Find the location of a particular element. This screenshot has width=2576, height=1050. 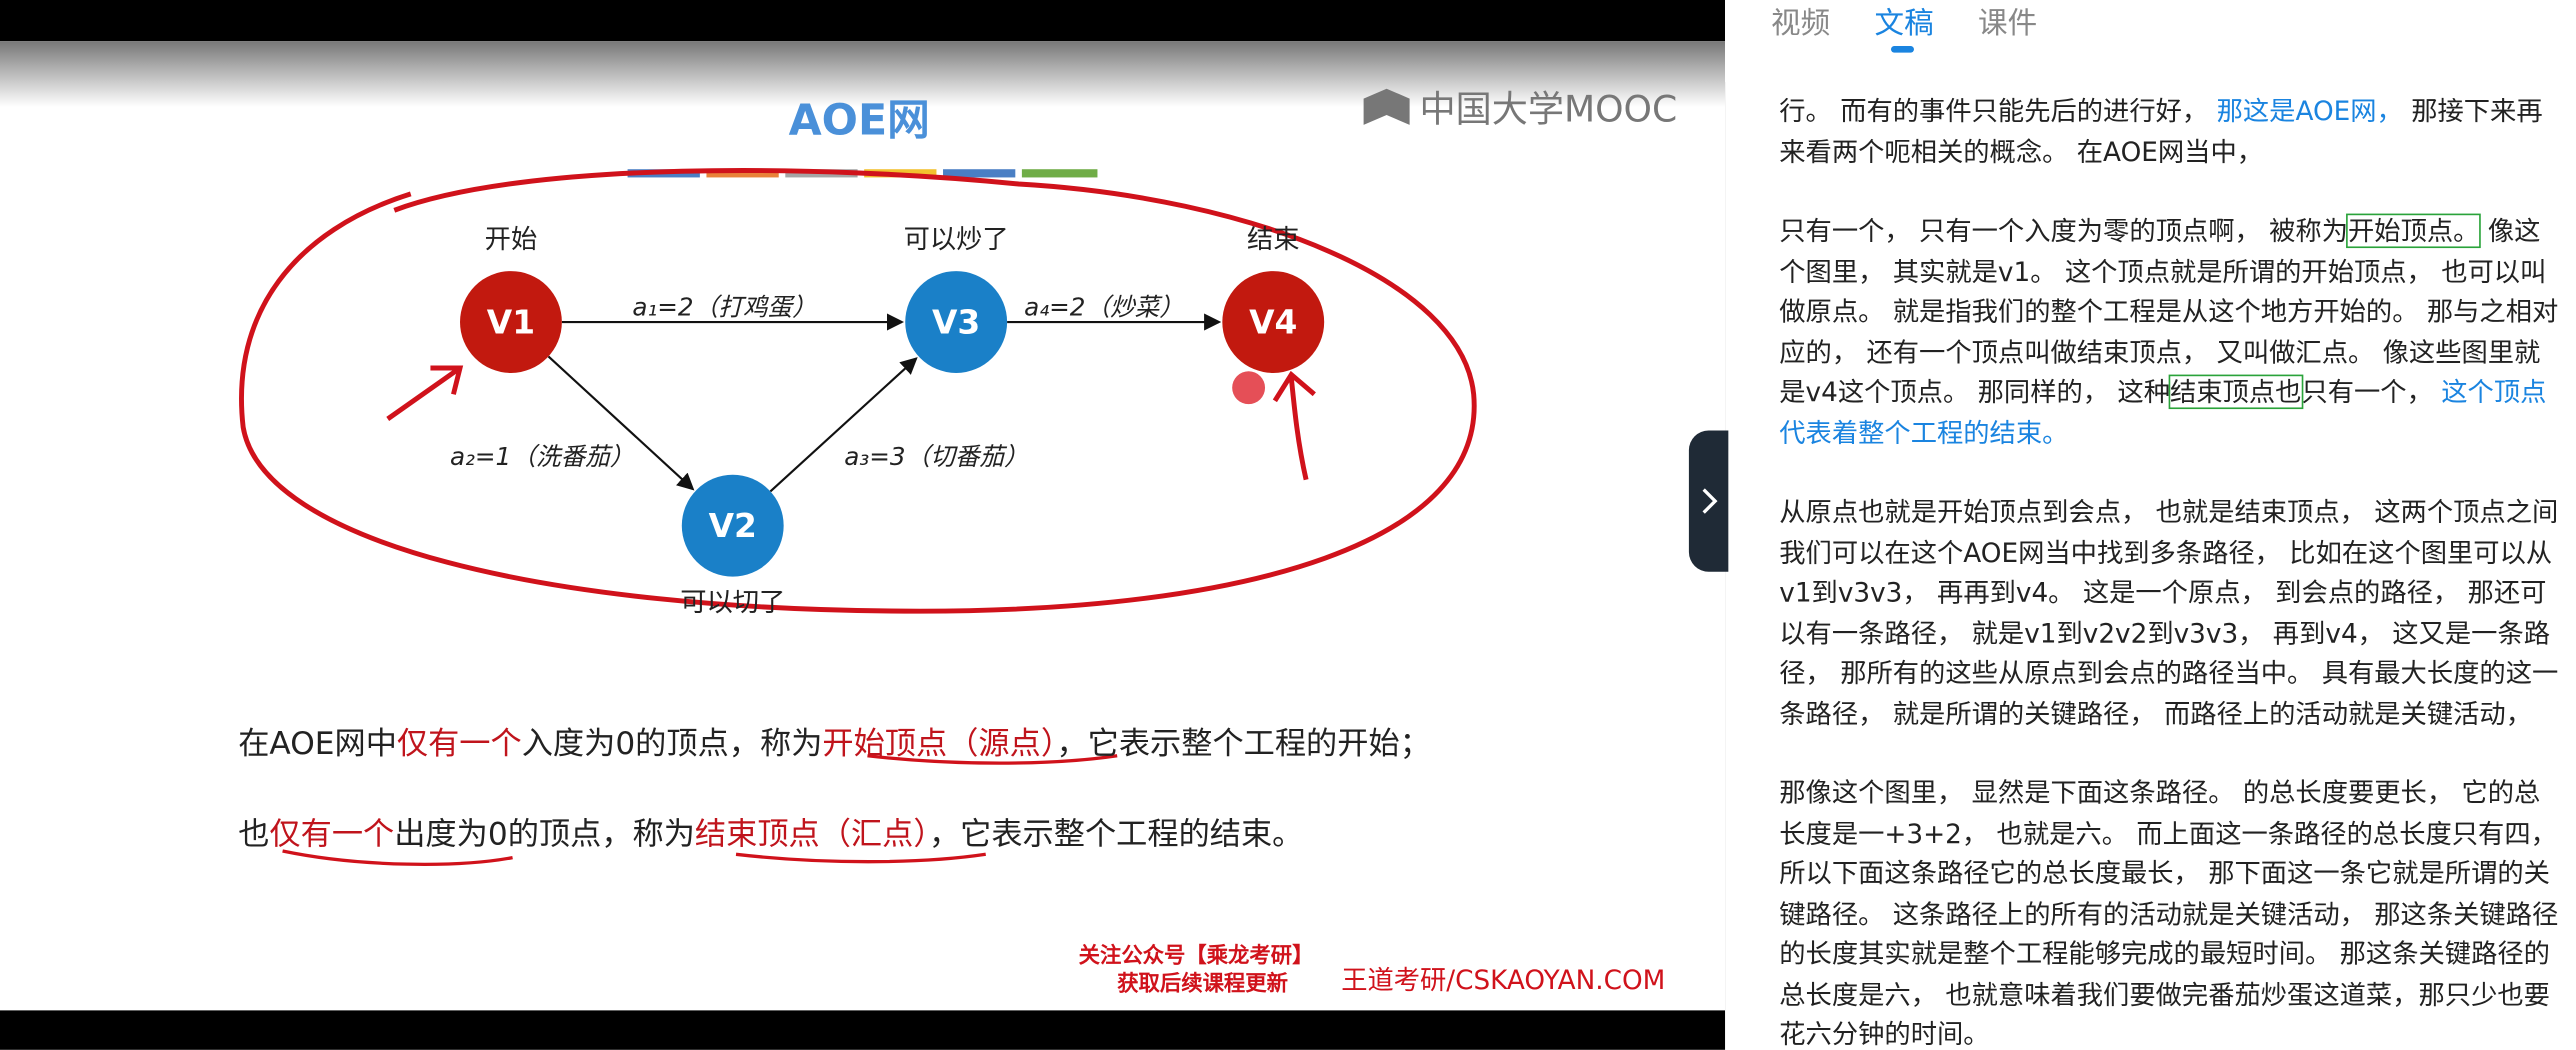

transcript-text: 结束顶点也 is located at coordinates (2236, 392).